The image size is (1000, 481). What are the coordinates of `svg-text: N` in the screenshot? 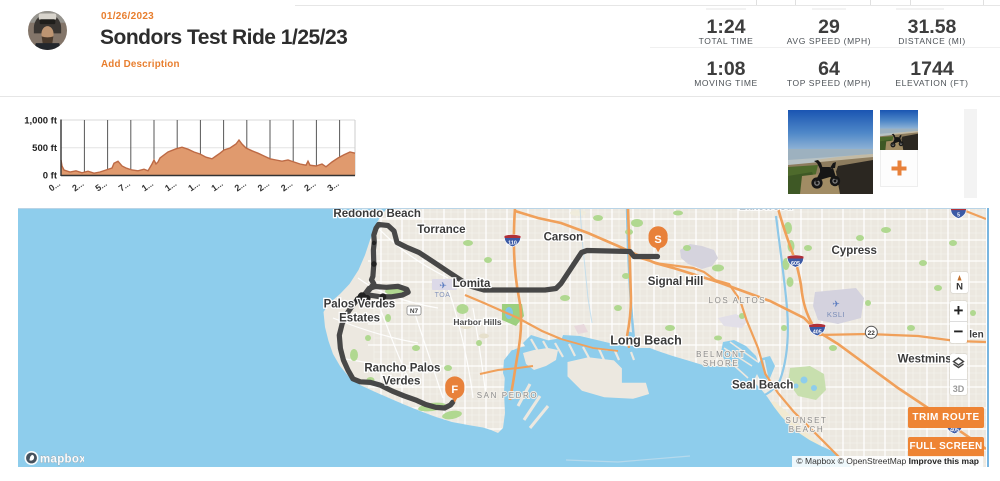 It's located at (959, 287).